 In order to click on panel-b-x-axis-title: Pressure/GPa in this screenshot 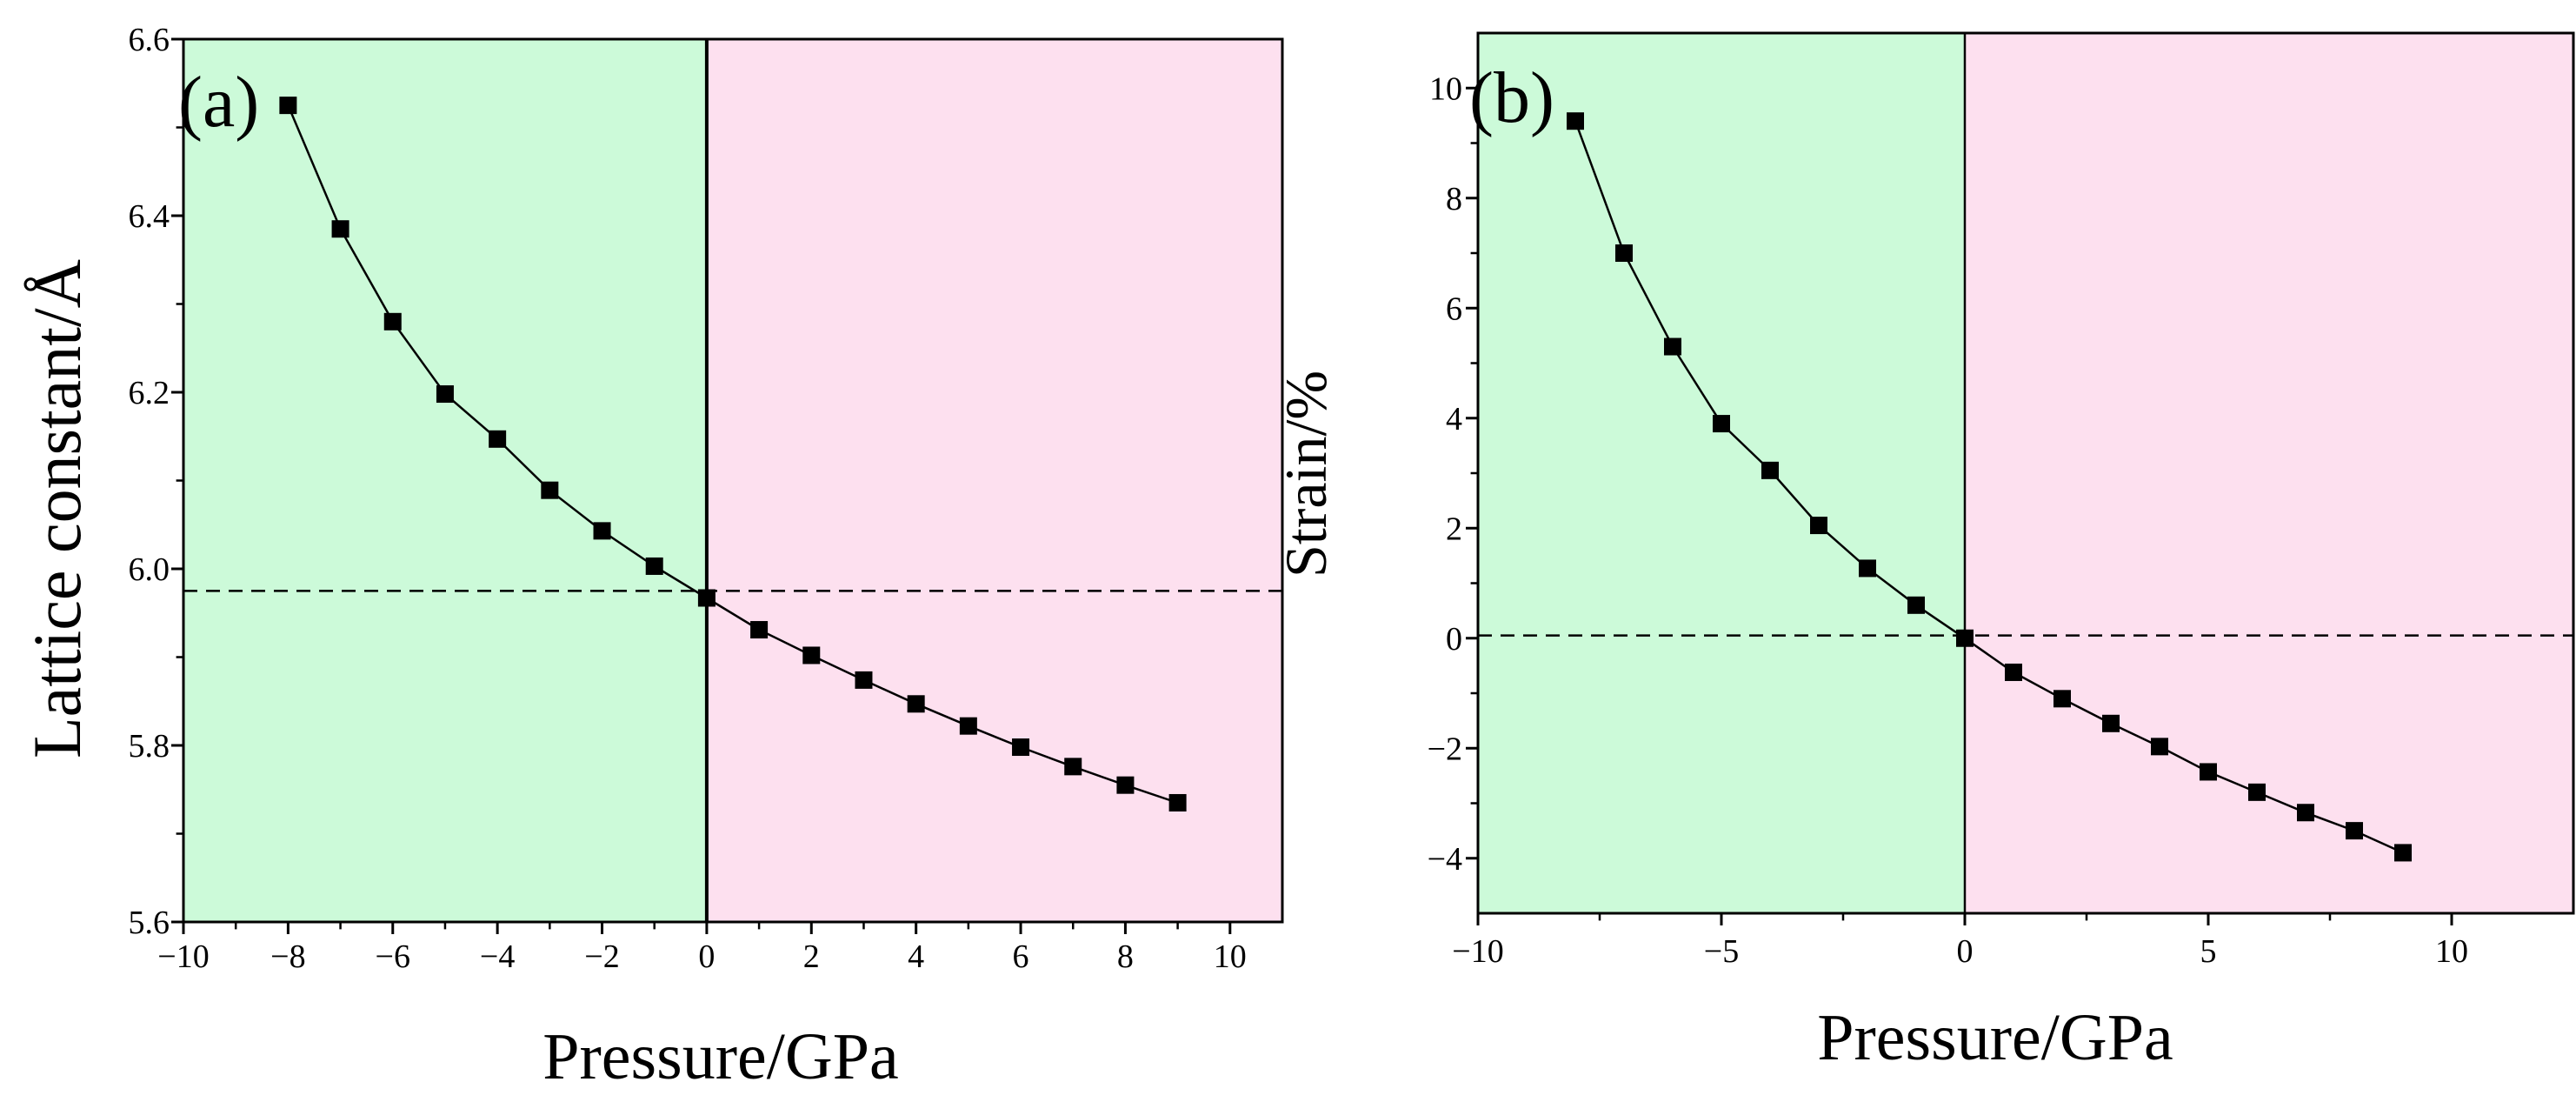, I will do `click(1995, 1037)`.